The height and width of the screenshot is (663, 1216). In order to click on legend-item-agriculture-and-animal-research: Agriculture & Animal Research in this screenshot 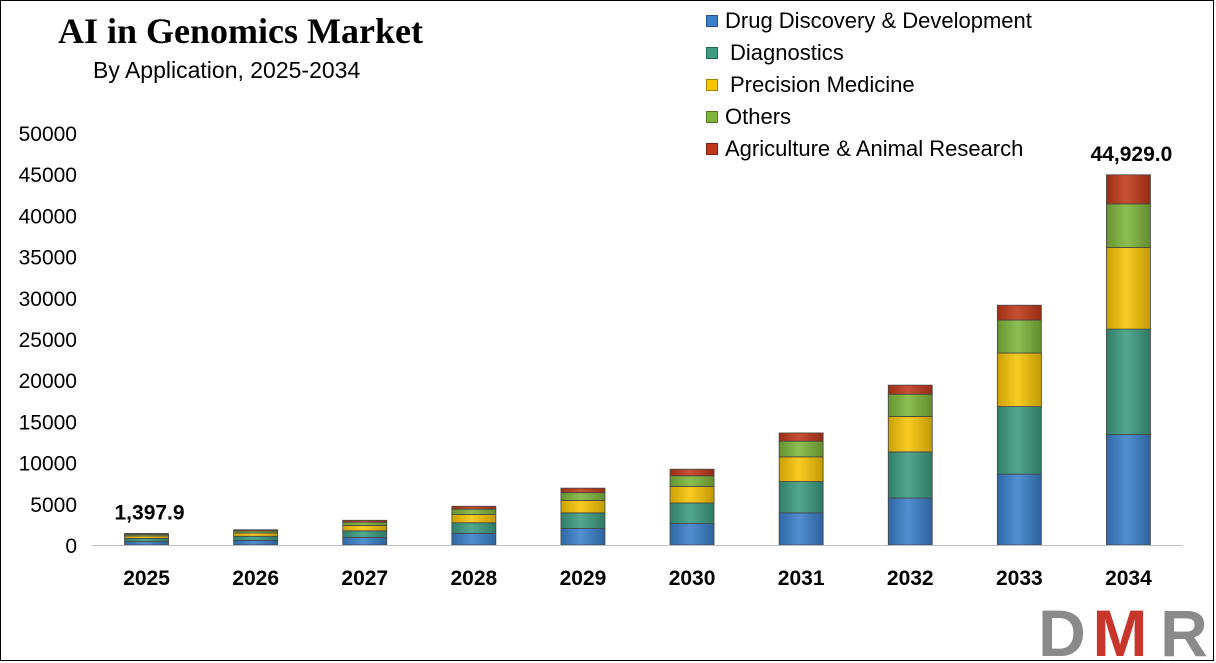, I will do `click(869, 149)`.